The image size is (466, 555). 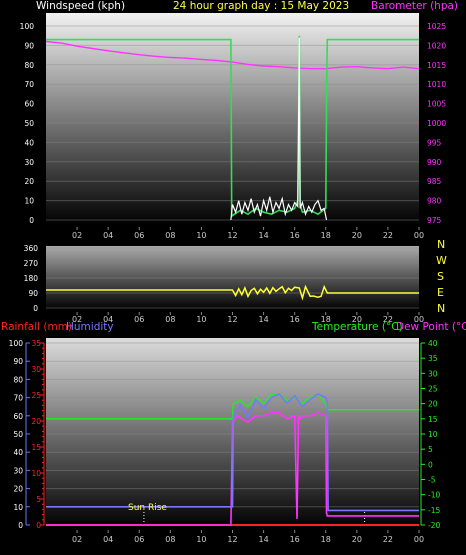 I want to click on barometer-tick-label: 1015, so click(x=436, y=65).